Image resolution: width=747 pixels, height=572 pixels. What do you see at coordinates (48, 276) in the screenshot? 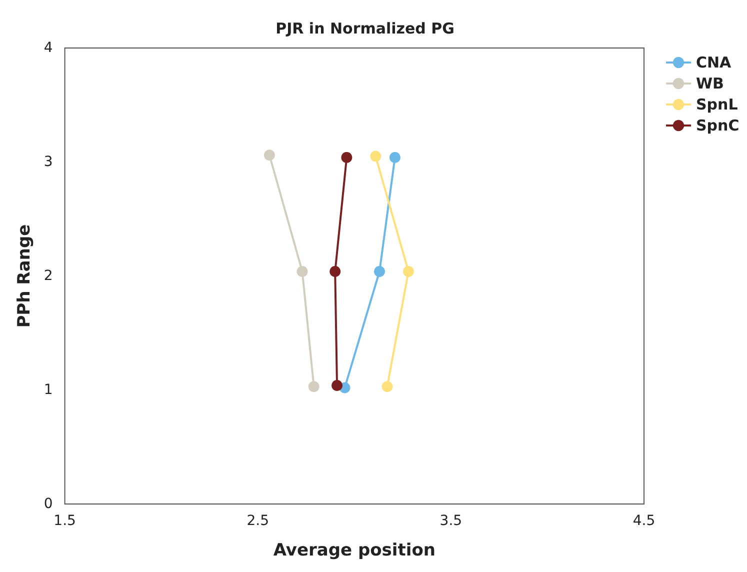
I see `y-tick-label: 2` at bounding box center [48, 276].